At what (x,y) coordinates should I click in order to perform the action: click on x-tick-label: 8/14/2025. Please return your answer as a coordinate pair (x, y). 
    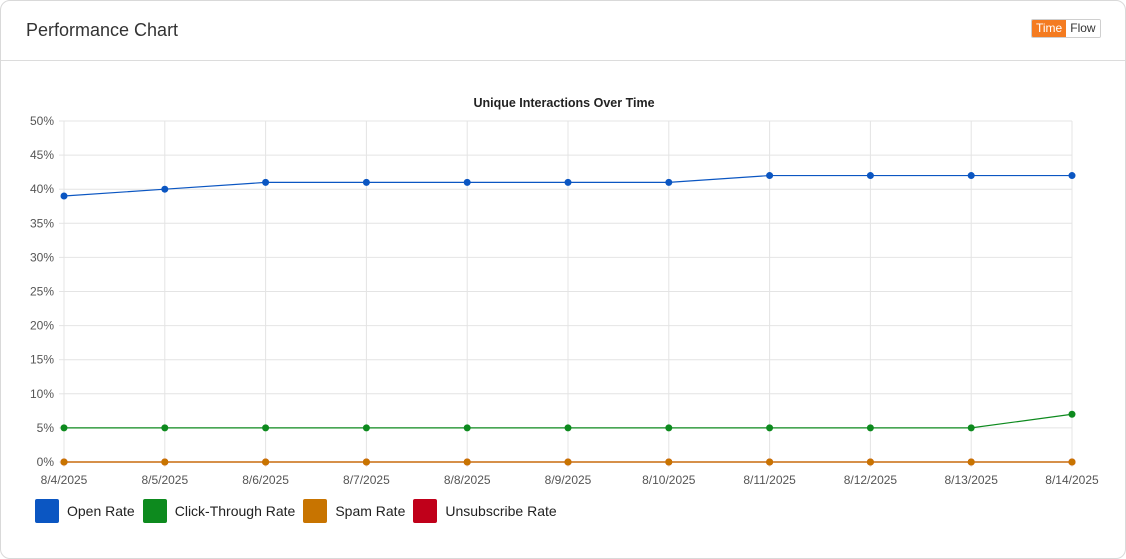
    Looking at the image, I should click on (1072, 480).